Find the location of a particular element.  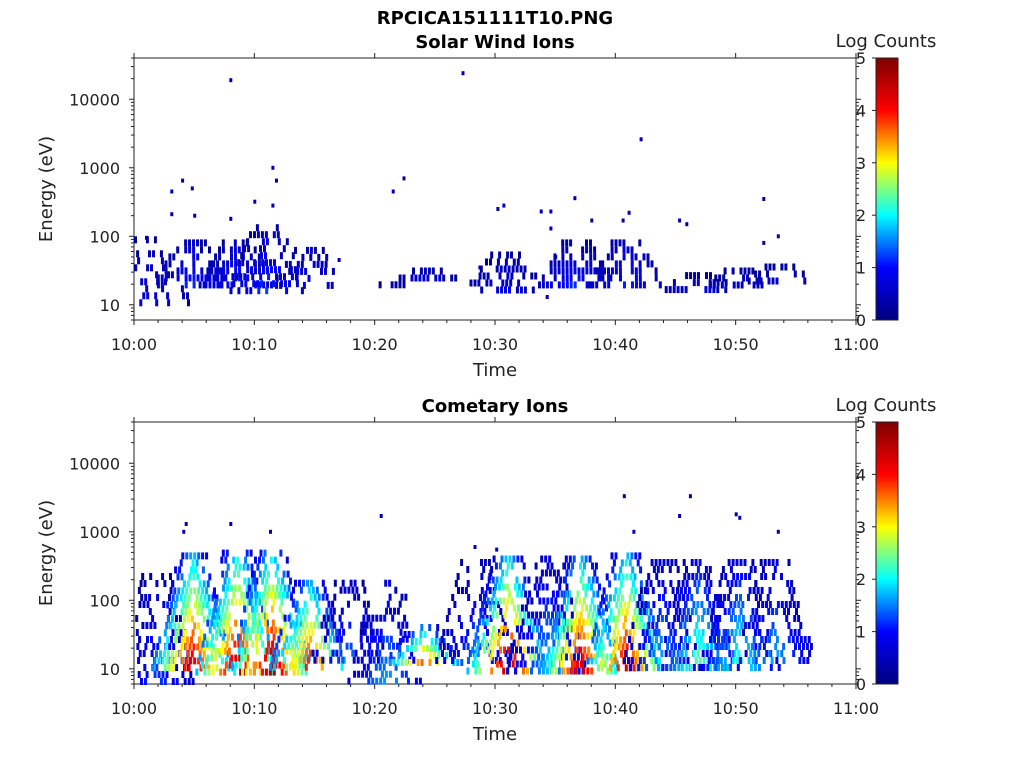

colorbar-gradient is located at coordinates (887, 553).